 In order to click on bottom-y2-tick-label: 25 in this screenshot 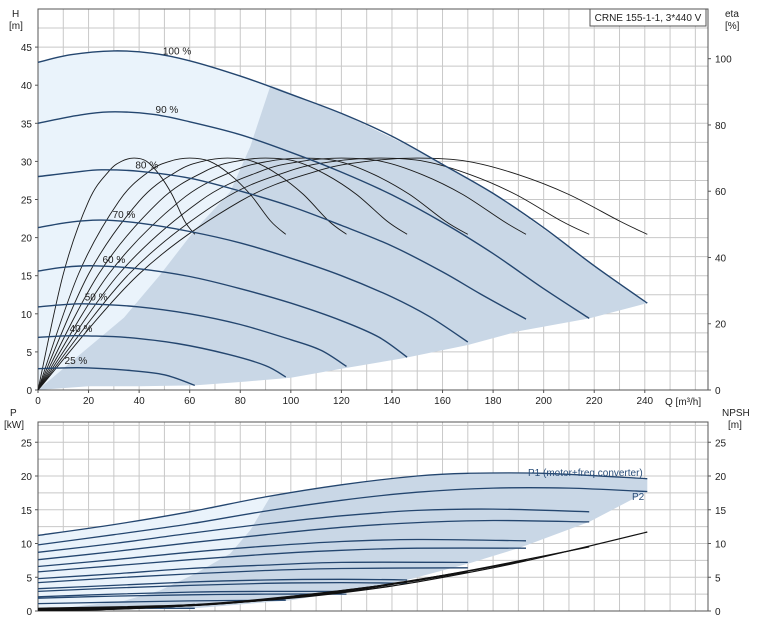, I will do `click(721, 443)`.